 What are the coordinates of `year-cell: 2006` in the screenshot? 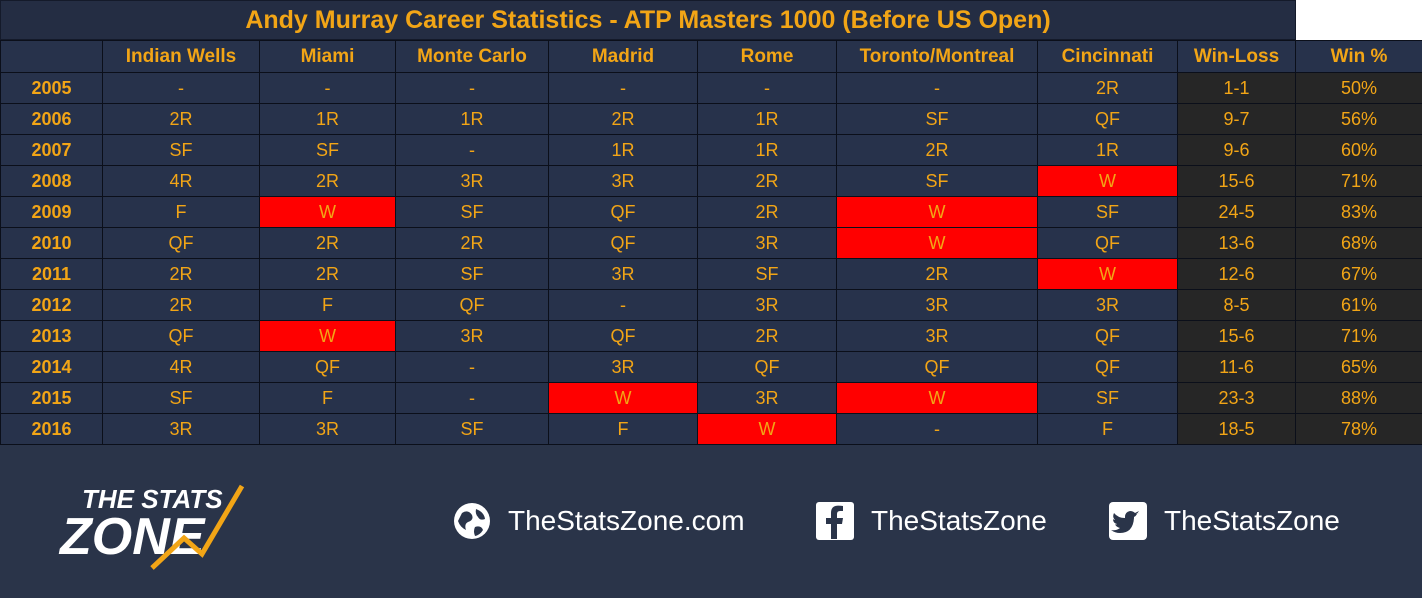 It's located at (51, 119).